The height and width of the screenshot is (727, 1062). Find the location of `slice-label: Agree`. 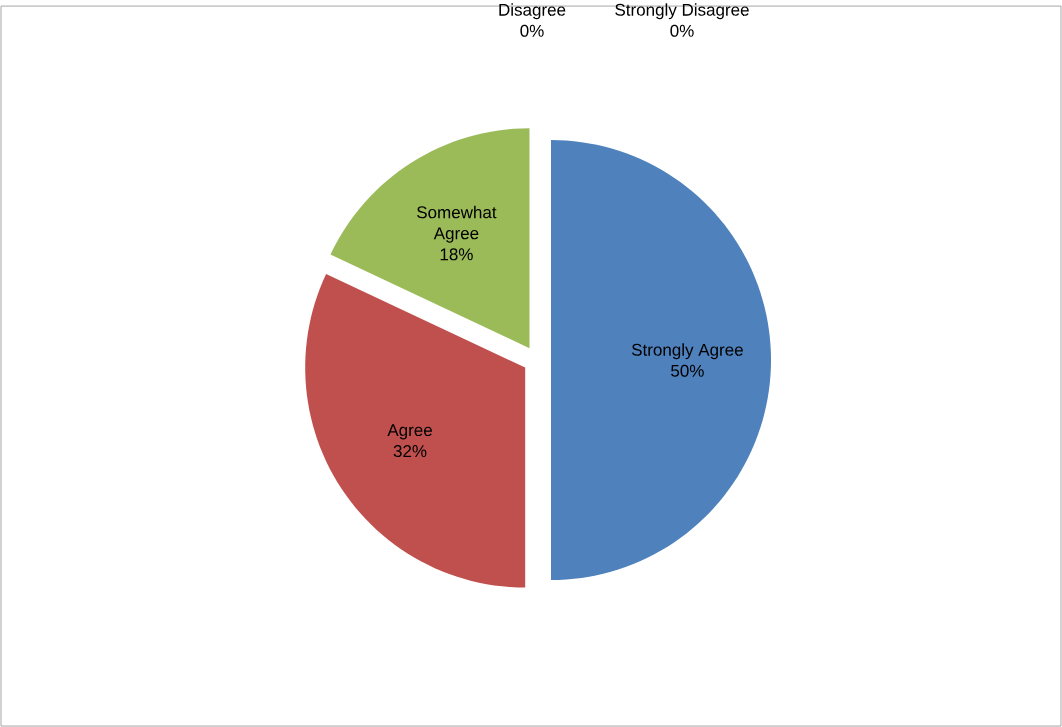

slice-label: Agree is located at coordinates (409, 432).